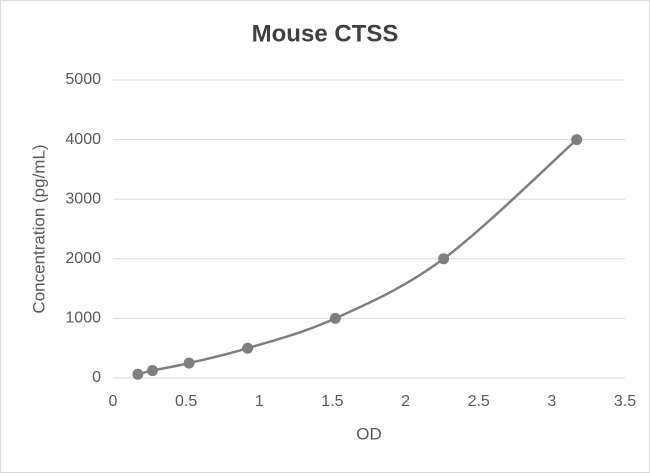 The height and width of the screenshot is (473, 650). Describe the element at coordinates (332, 401) in the screenshot. I see `x-tick-label: 1.5` at that location.